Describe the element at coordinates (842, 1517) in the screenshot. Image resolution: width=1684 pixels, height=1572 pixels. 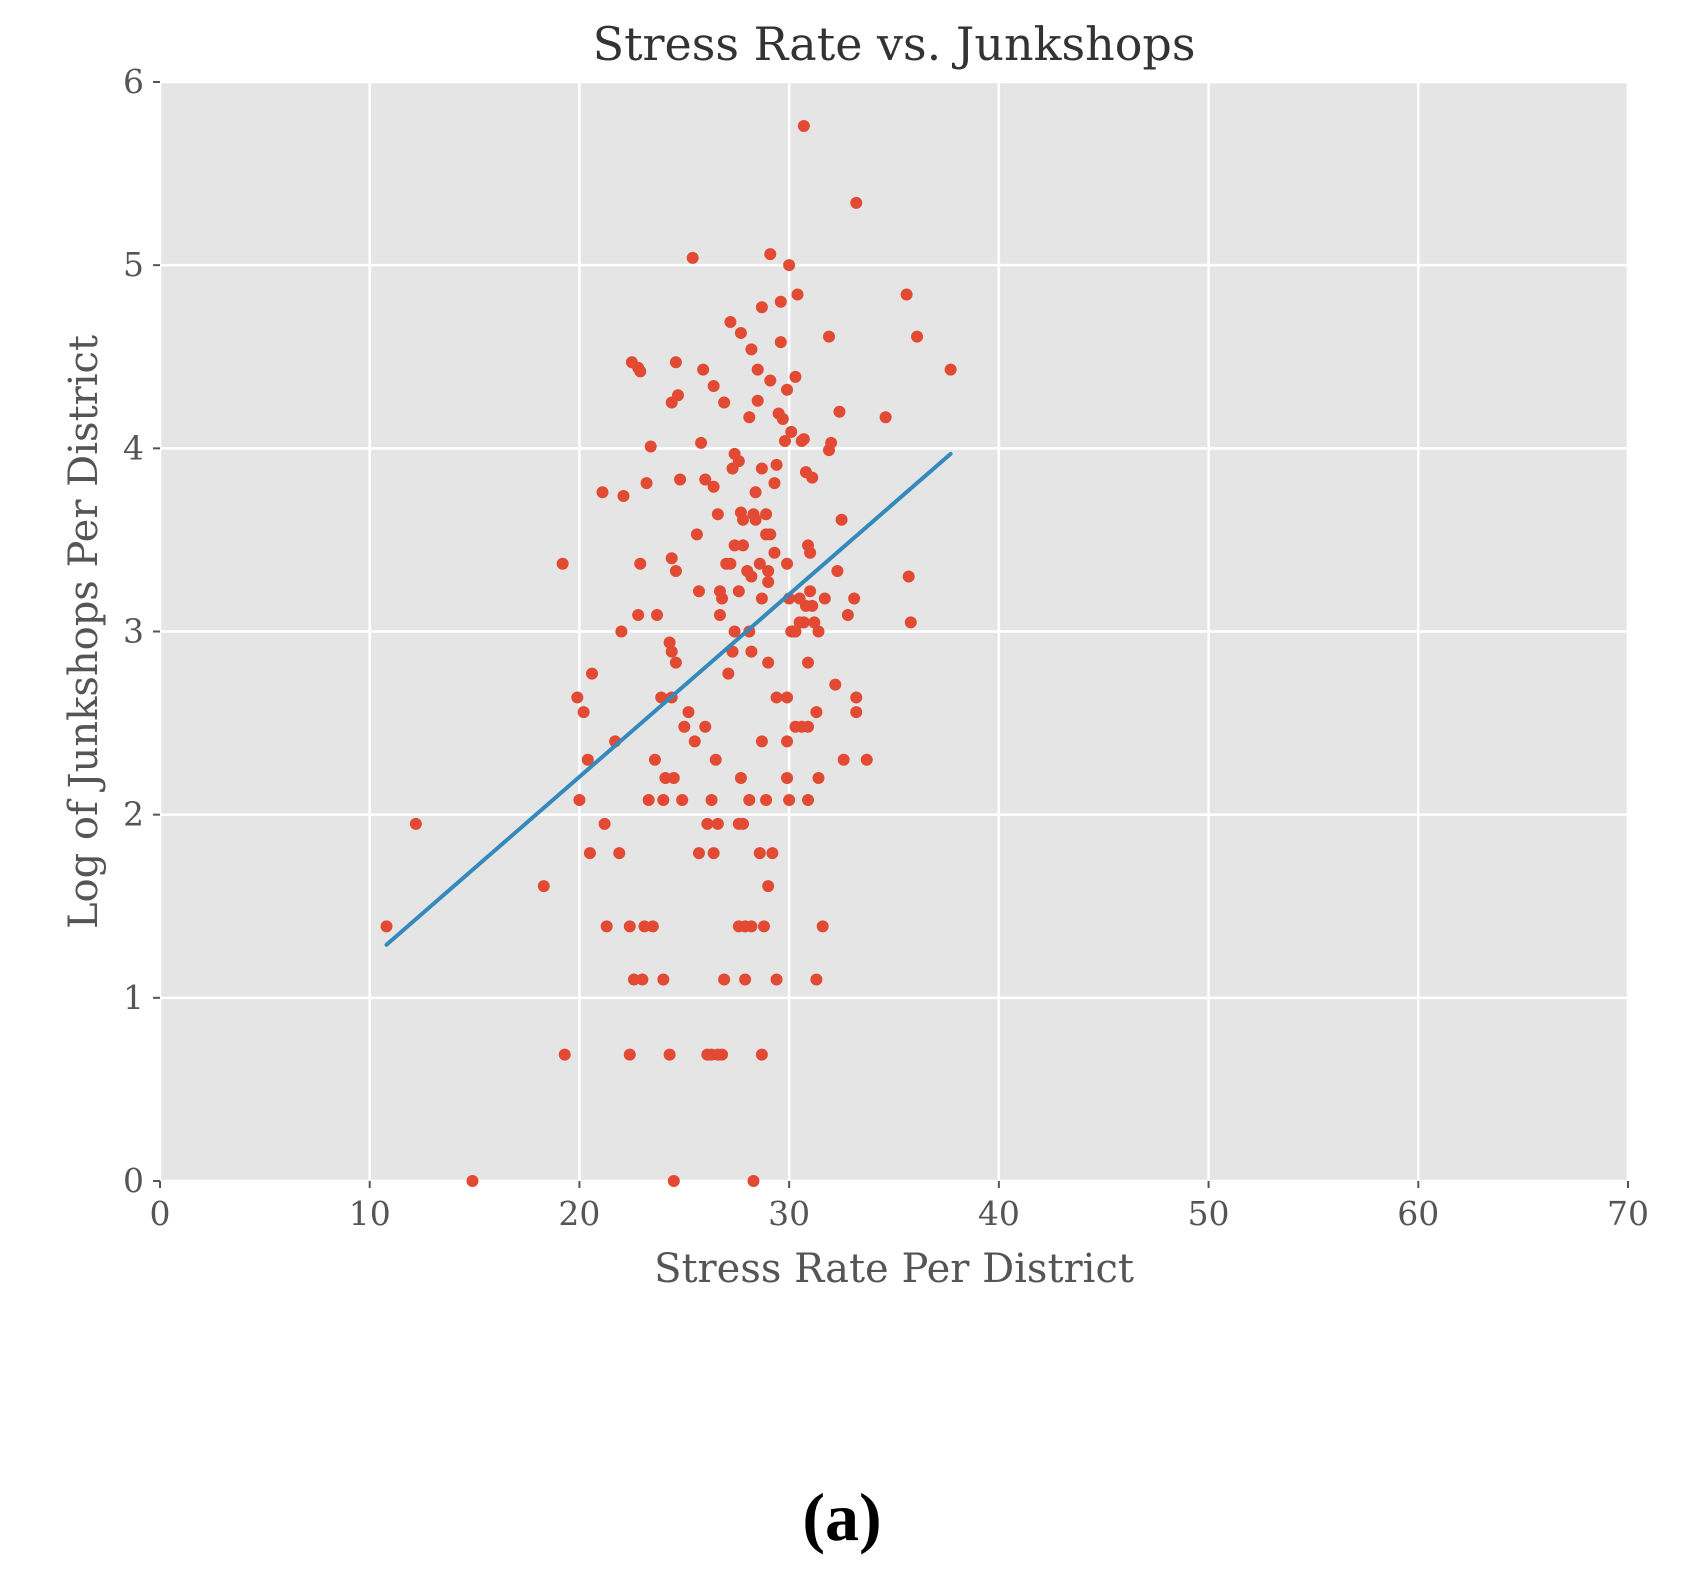
I see `panel-label: (a)` at that location.